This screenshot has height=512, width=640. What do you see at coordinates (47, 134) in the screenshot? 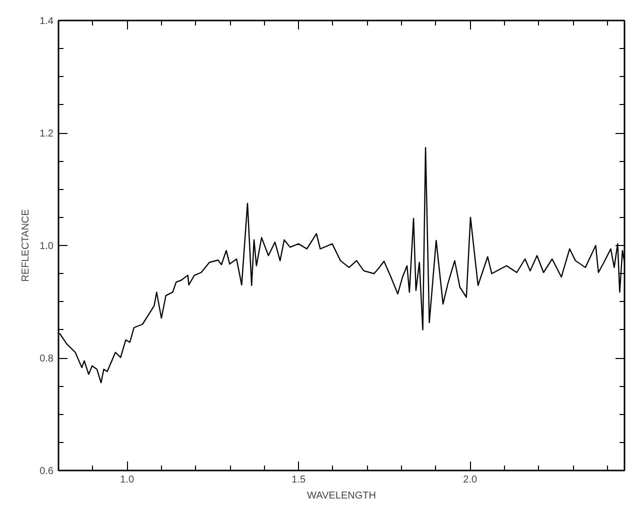
I see `y-tick-label: 1.2` at bounding box center [47, 134].